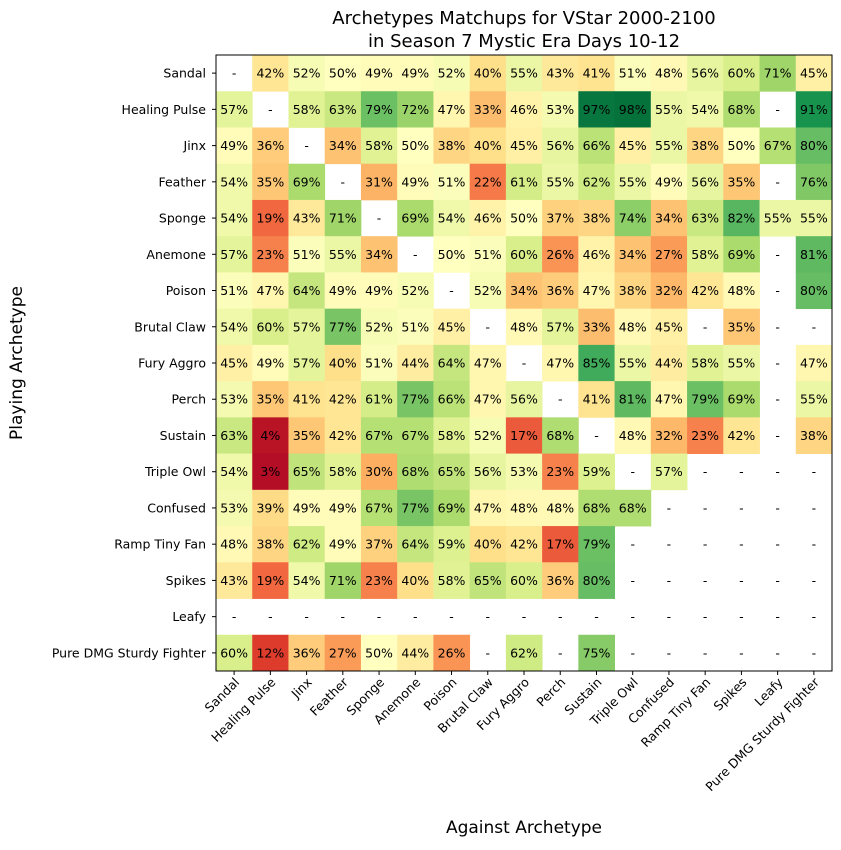 The image size is (841, 850). I want to click on heatmap-cell-sustain-vs-perch, so click(560, 435).